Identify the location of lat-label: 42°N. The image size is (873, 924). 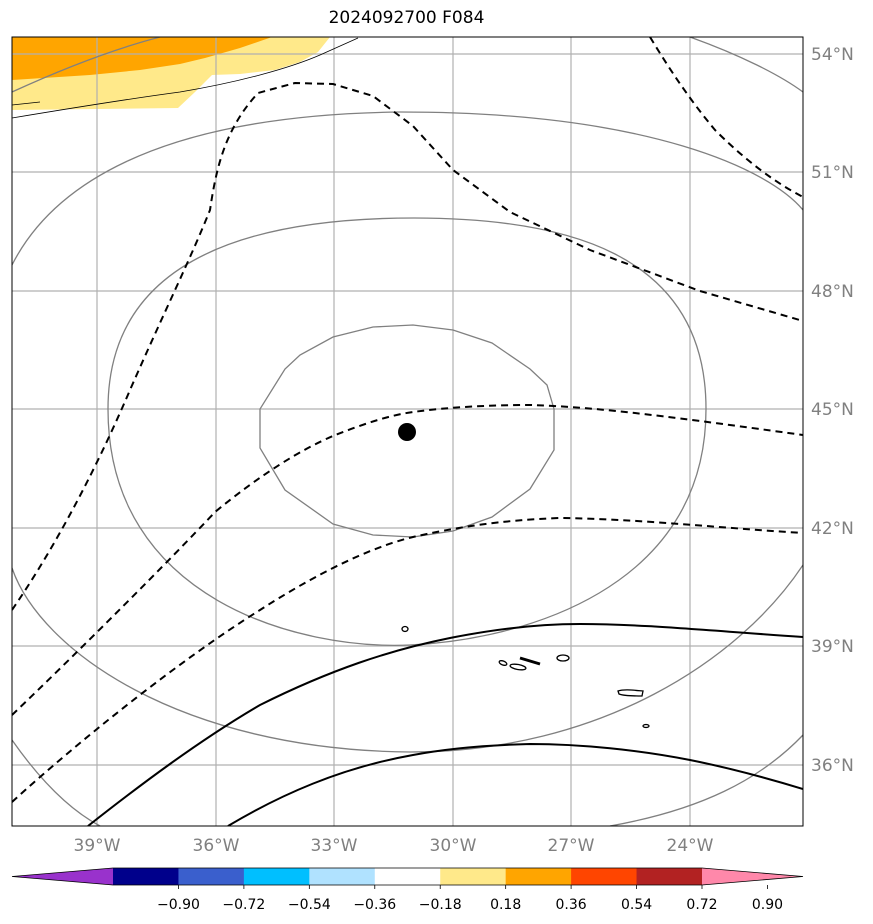
(832, 529).